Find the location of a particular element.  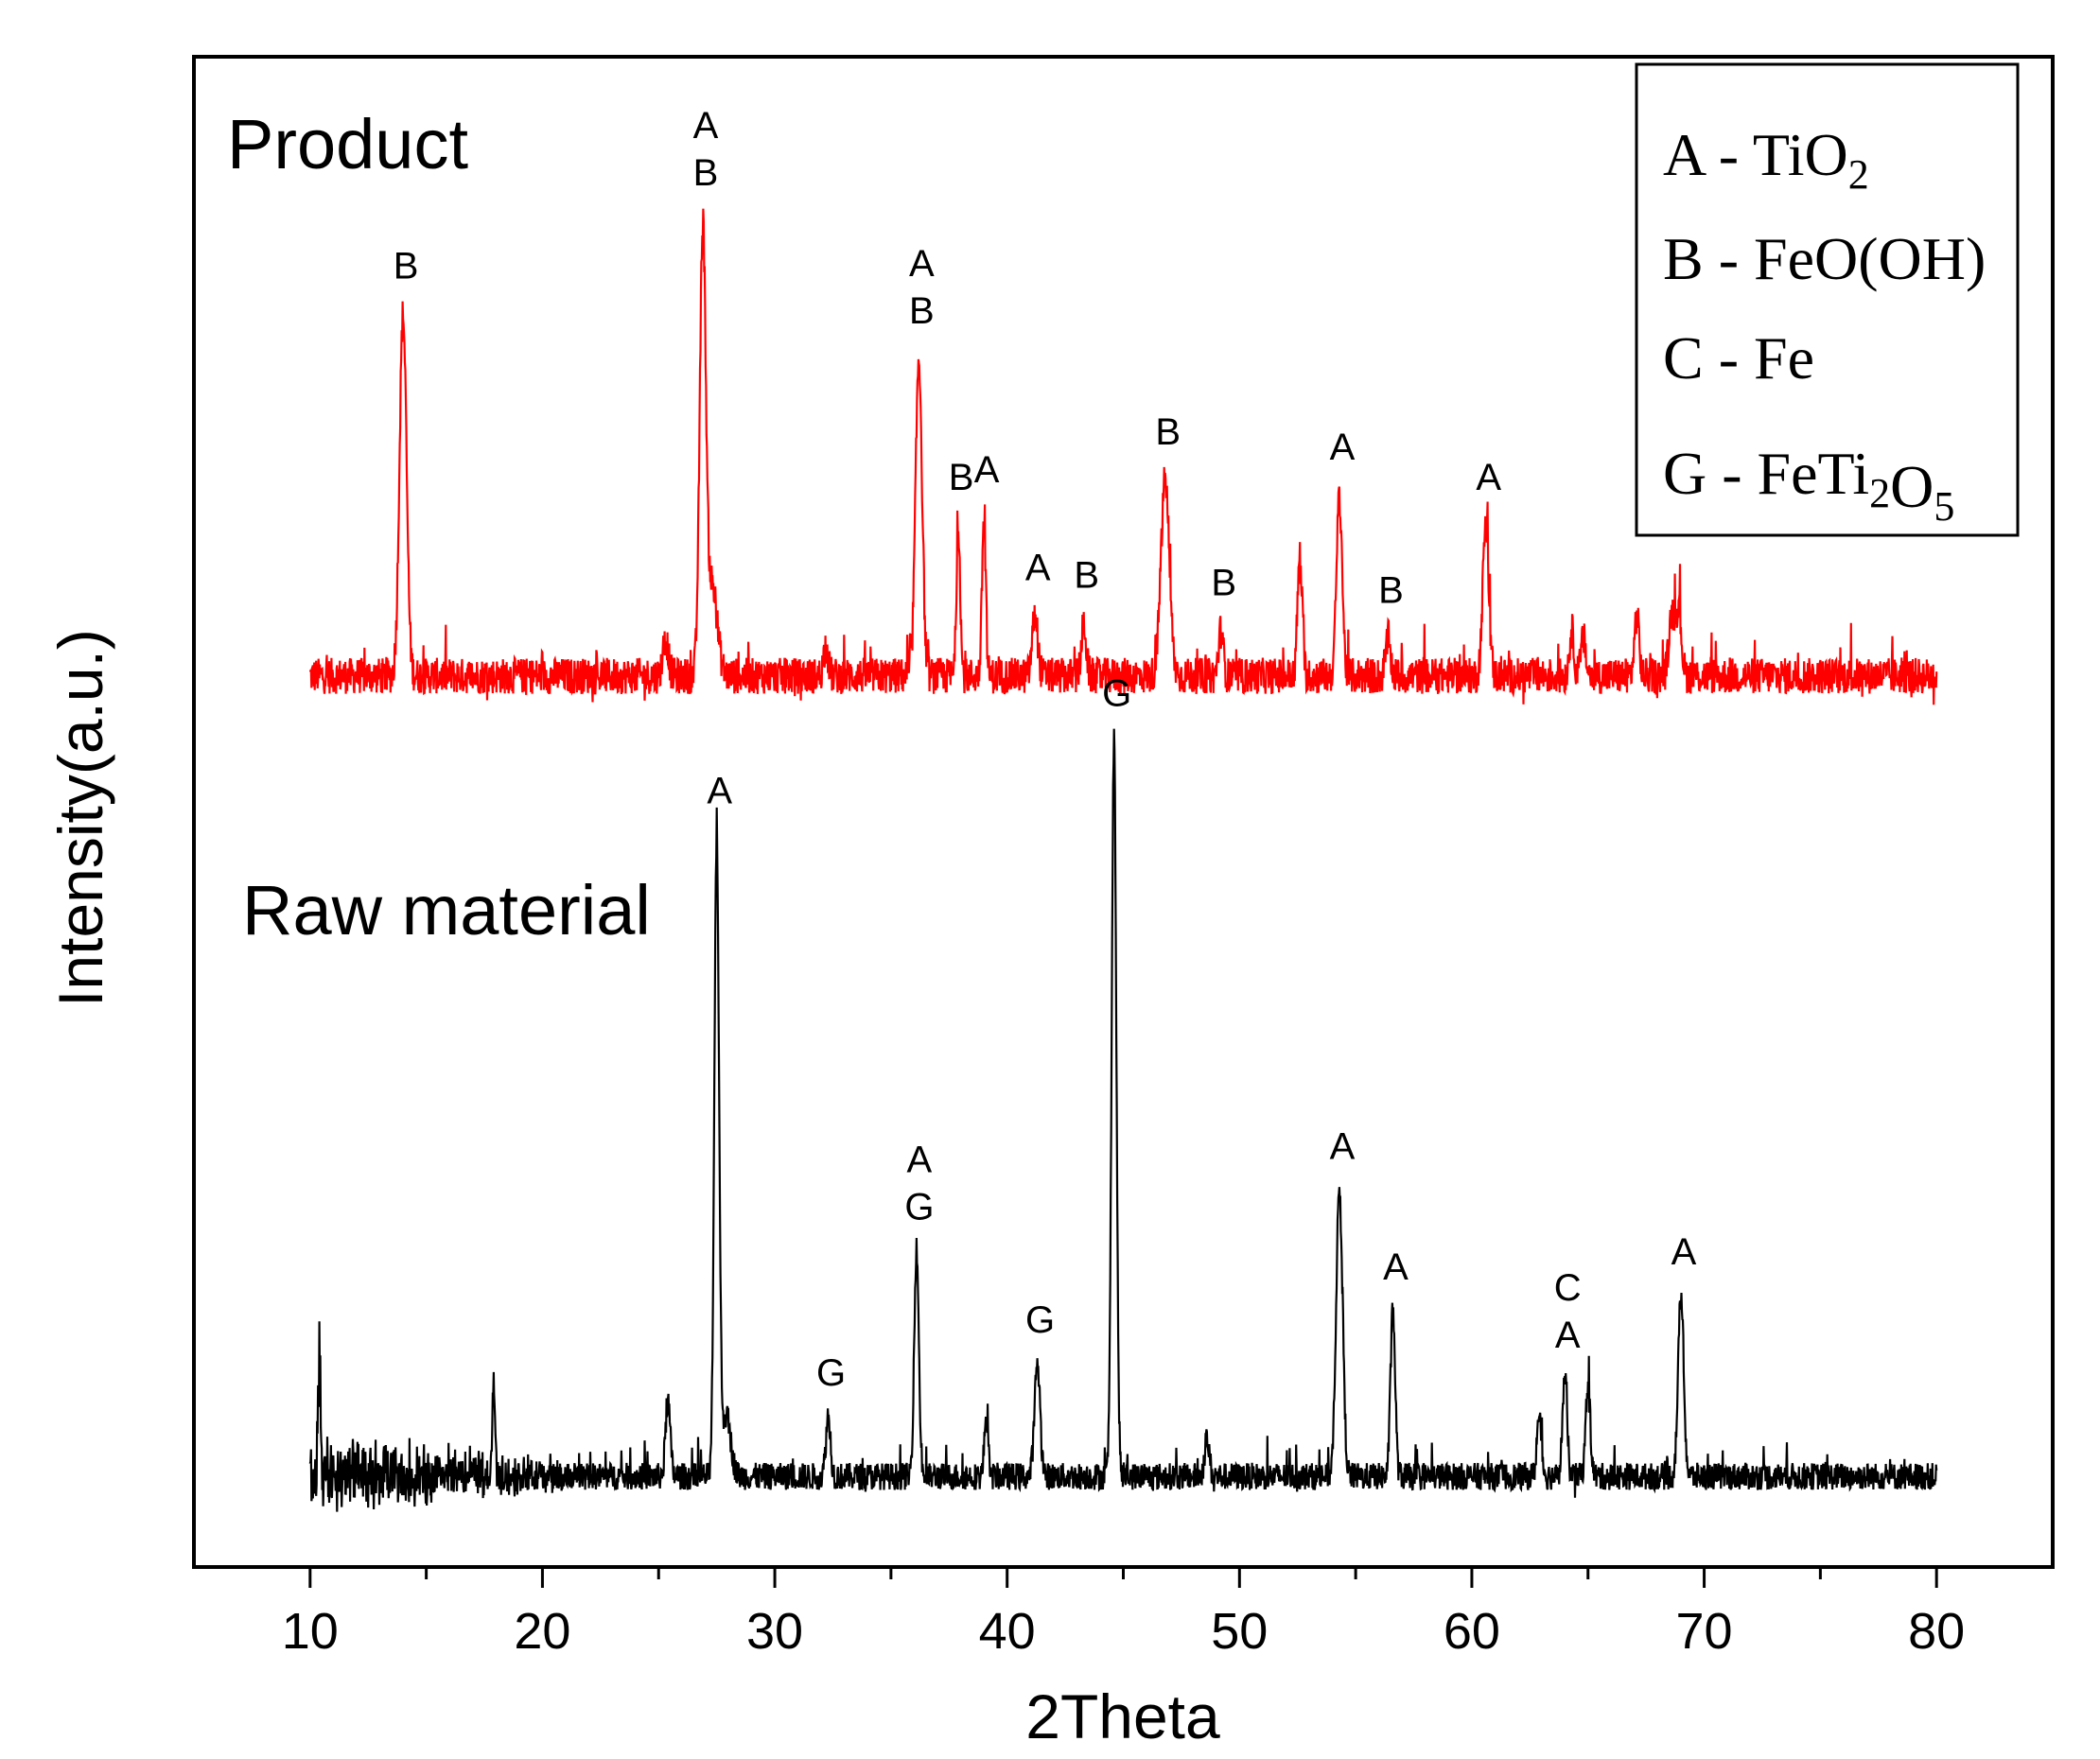

legend-entry: G - FeTi2O5 is located at coordinates (1808, 485).